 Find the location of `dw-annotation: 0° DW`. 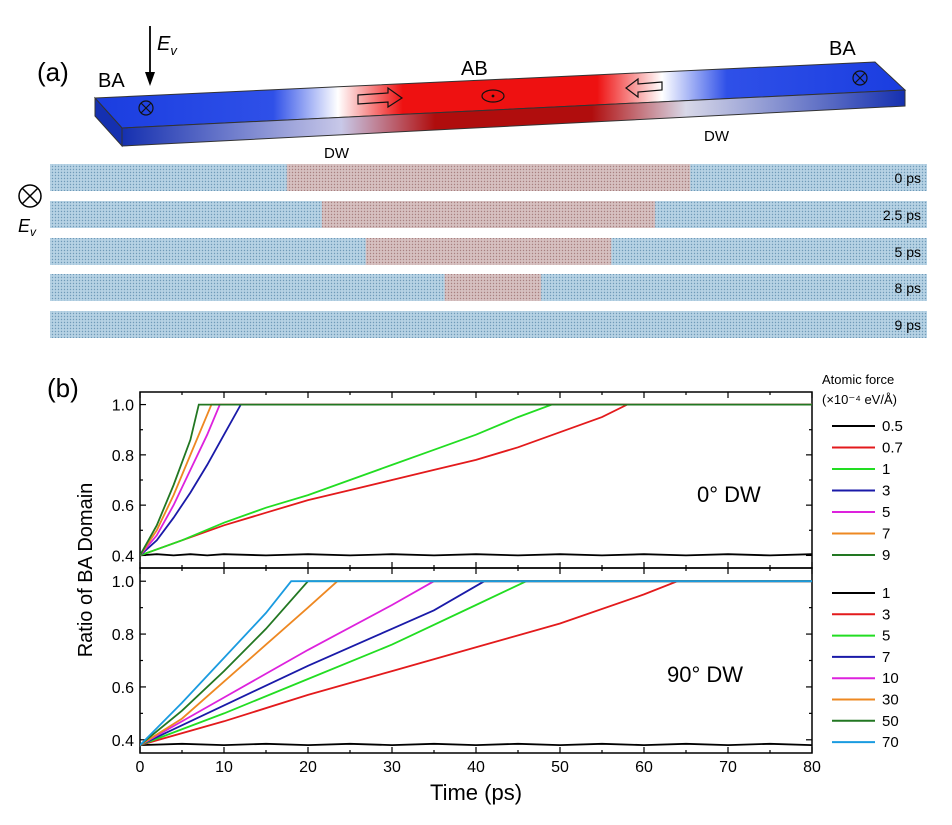

dw-annotation: 0° DW is located at coordinates (729, 494).